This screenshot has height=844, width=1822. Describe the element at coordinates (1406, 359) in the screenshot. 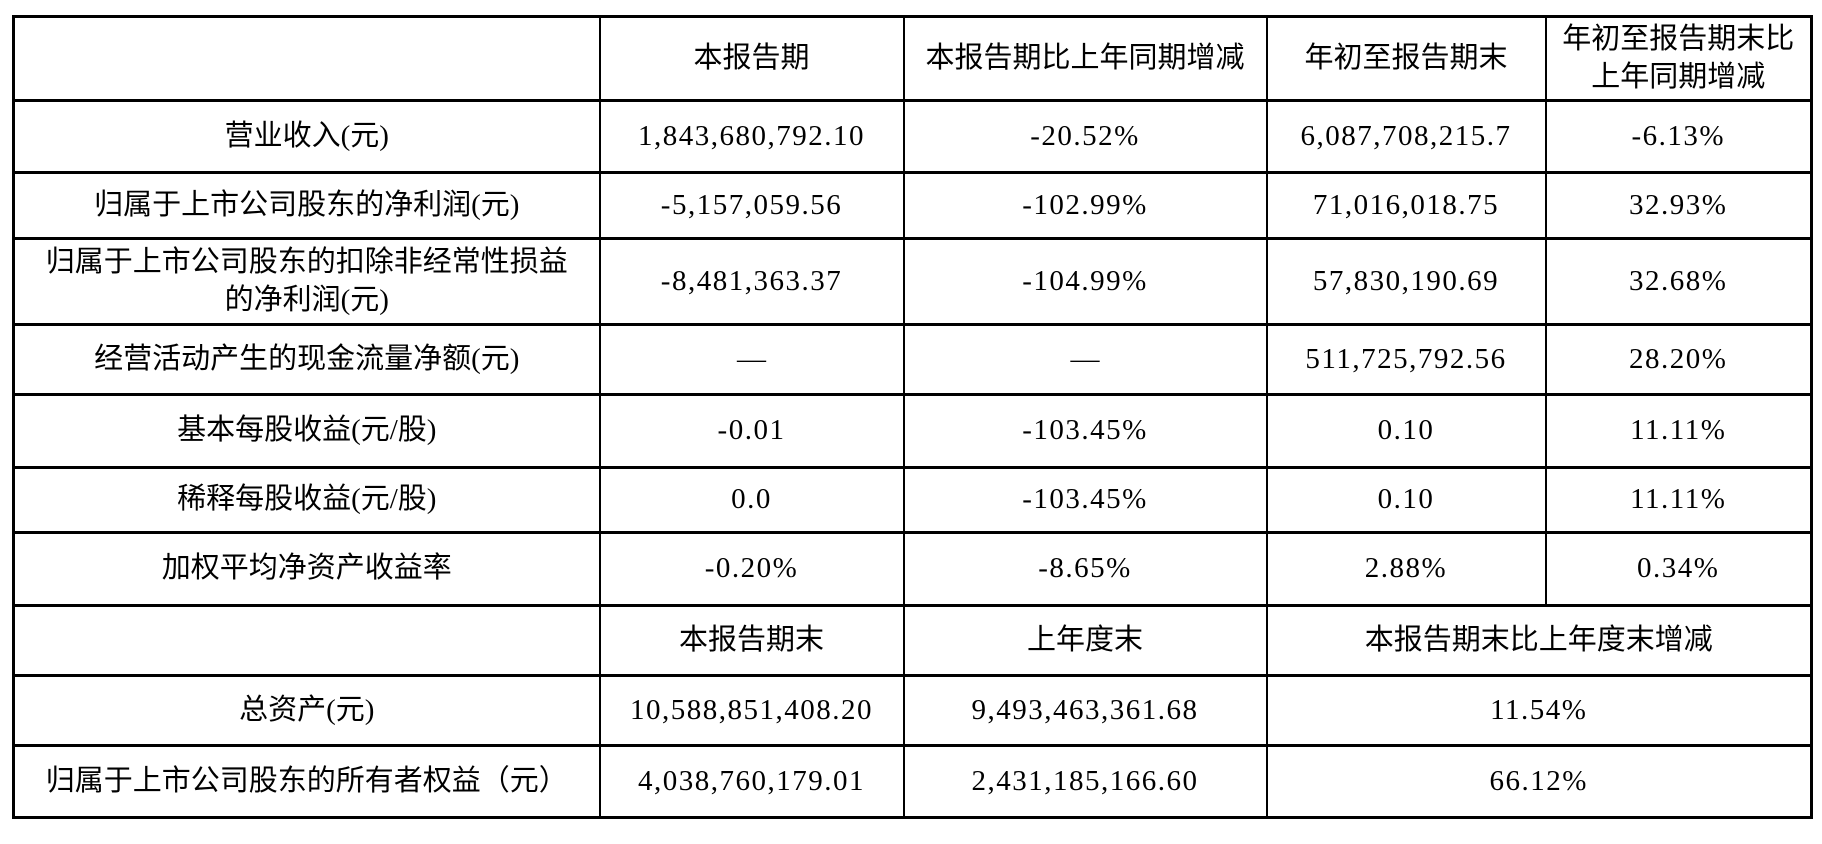

I see `cell-value: 511,725,792.56` at that location.